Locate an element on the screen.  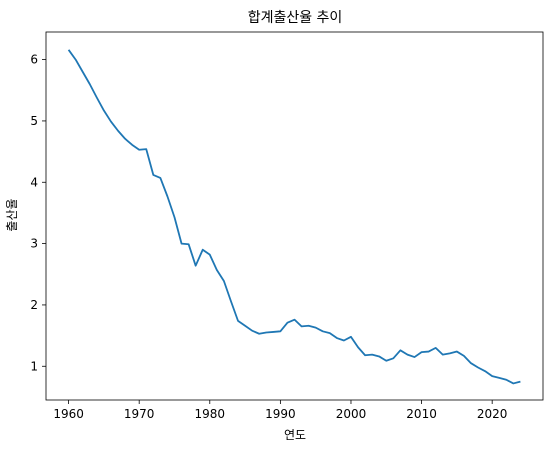
x-tick-label: 1970 is located at coordinates (139, 414).